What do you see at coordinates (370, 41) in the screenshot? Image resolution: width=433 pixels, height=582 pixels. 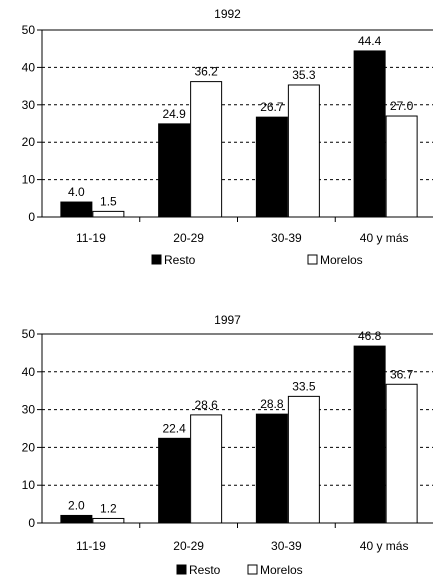 I see `data-label: 44.4` at bounding box center [370, 41].